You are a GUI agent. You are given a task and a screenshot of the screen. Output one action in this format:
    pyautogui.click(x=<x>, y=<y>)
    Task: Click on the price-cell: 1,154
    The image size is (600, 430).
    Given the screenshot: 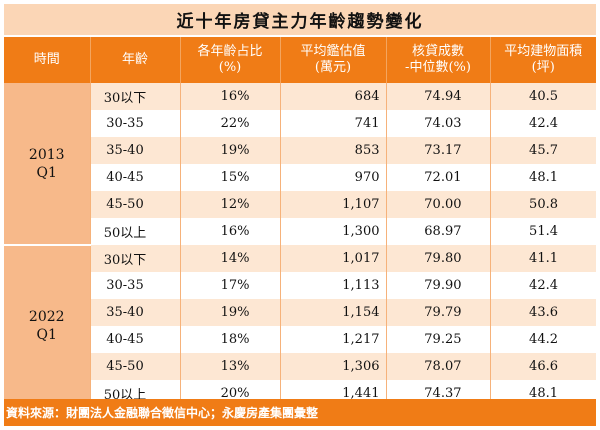 What is the action you would take?
    pyautogui.click(x=333, y=312)
    